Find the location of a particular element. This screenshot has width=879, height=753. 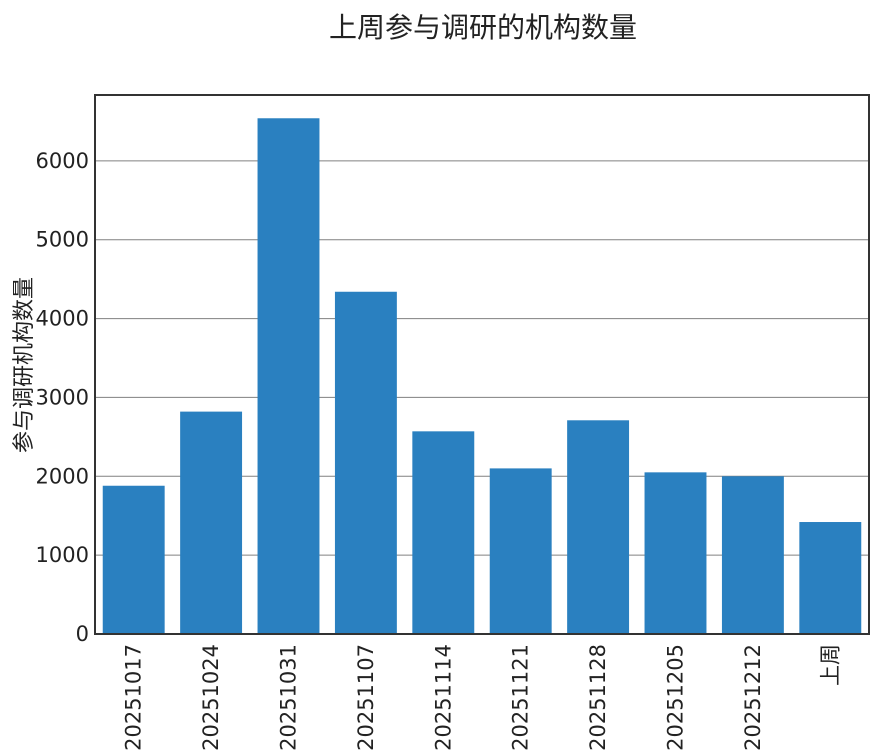

y-tick-label: 1000 is located at coordinates (62, 555).